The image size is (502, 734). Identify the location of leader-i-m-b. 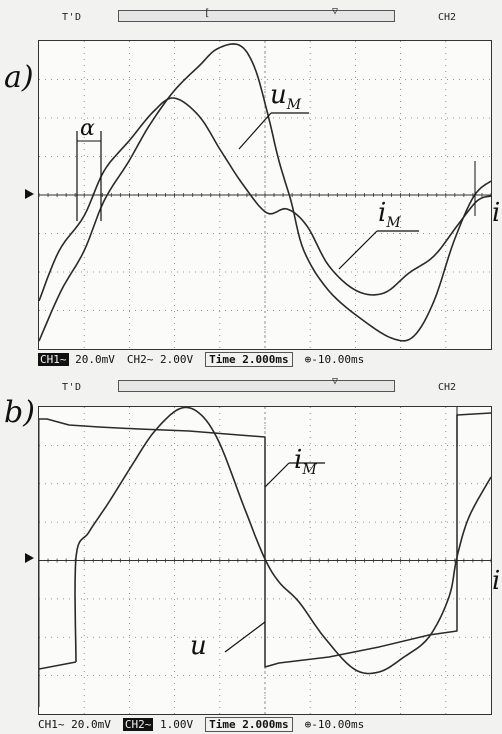
(277, 475).